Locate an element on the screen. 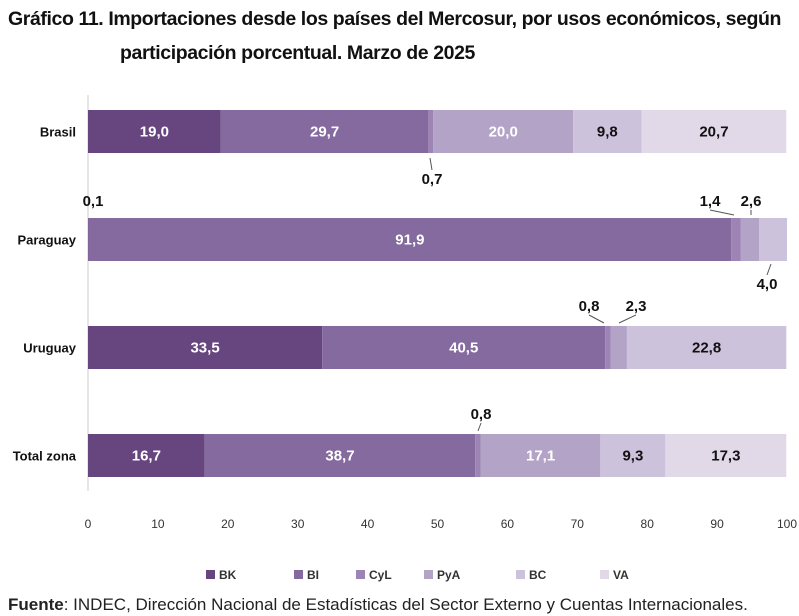 The height and width of the screenshot is (616, 799). chart-title-line-2: participación porcentual. Marzo de 2025 is located at coordinates (298, 53).